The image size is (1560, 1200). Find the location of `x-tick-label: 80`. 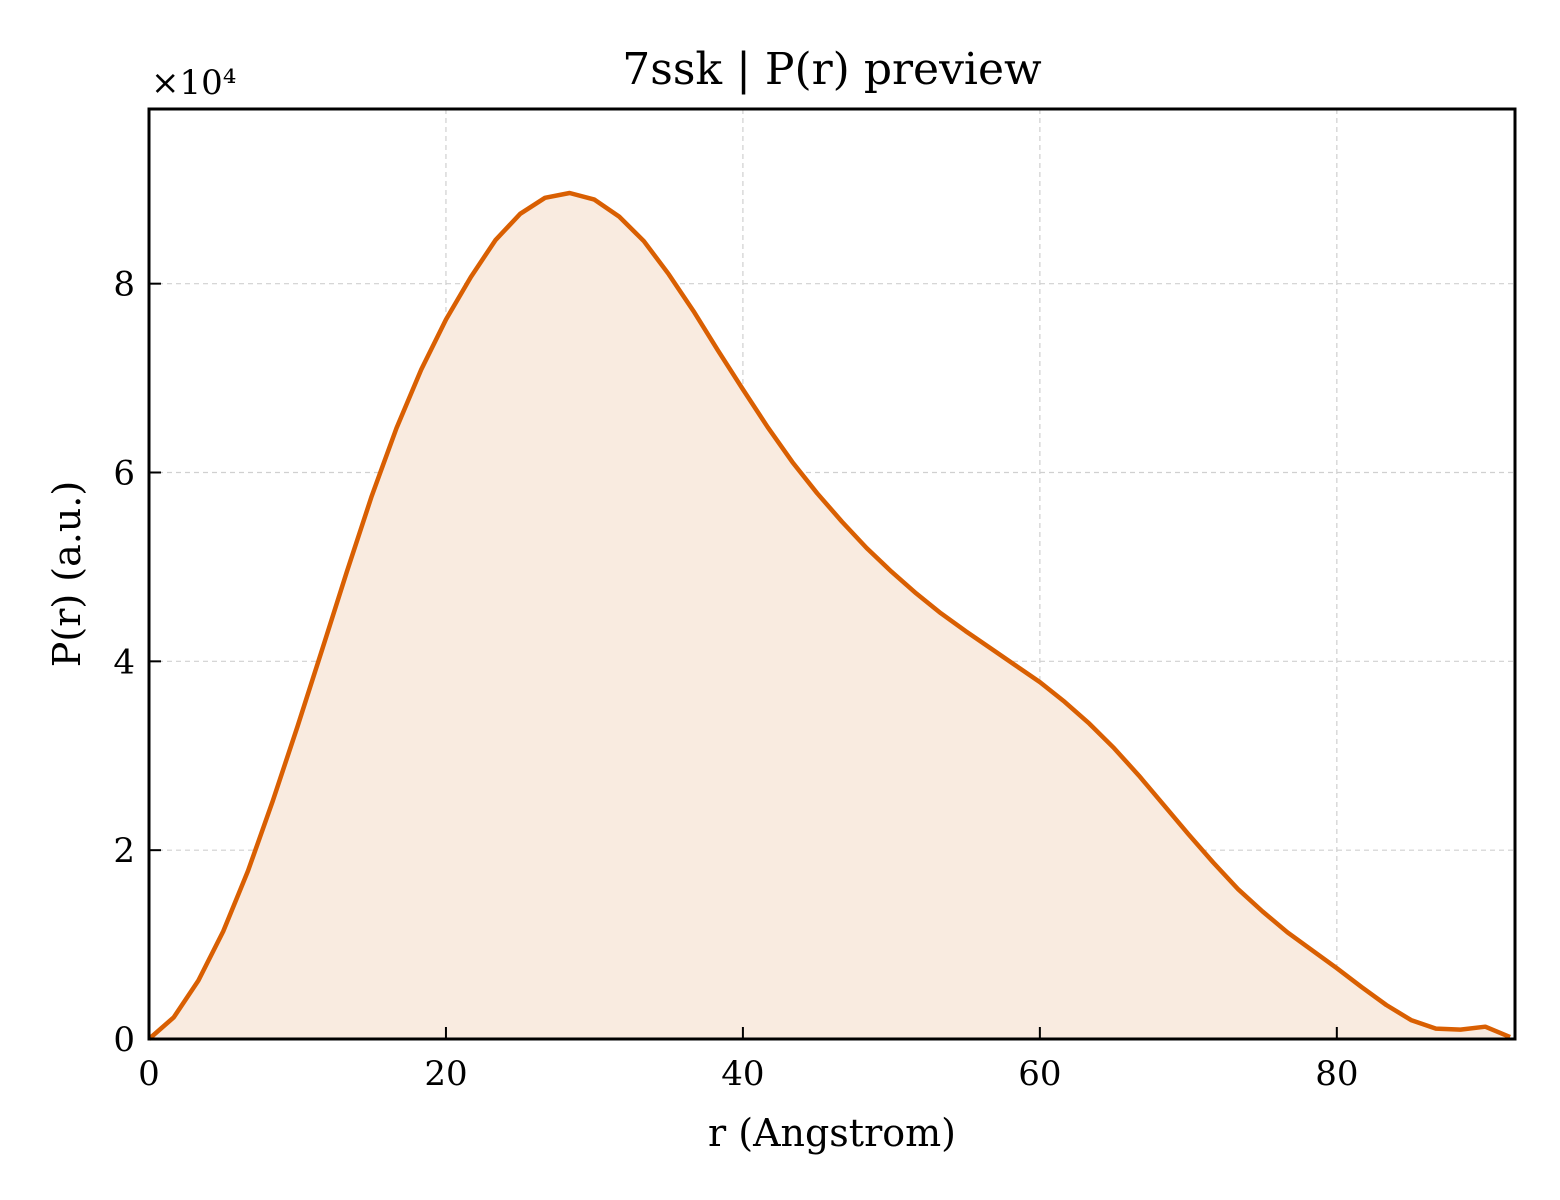

x-tick-label: 80 is located at coordinates (1336, 1074).